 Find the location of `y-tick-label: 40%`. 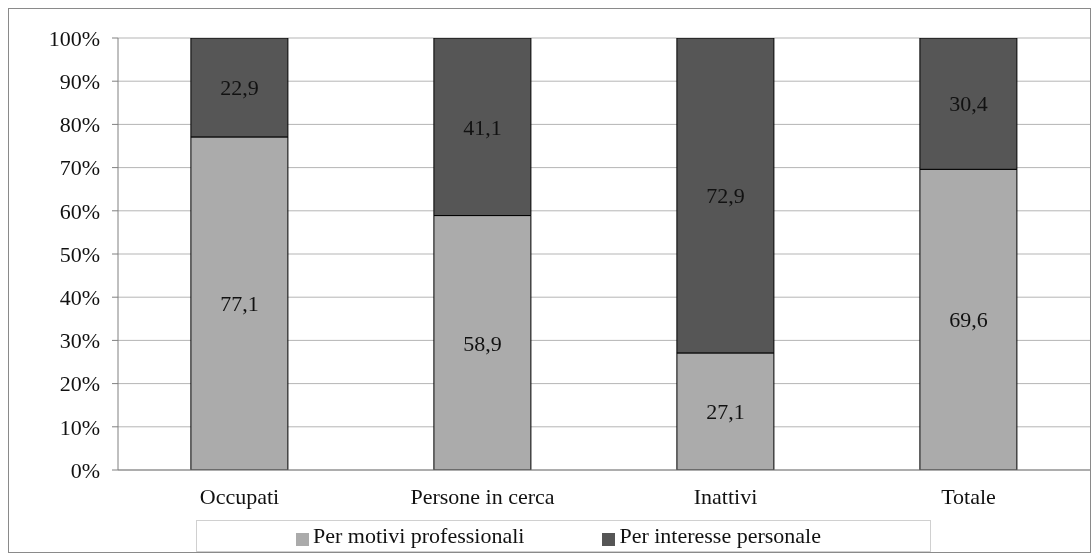

y-tick-label: 40% is located at coordinates (79, 298).